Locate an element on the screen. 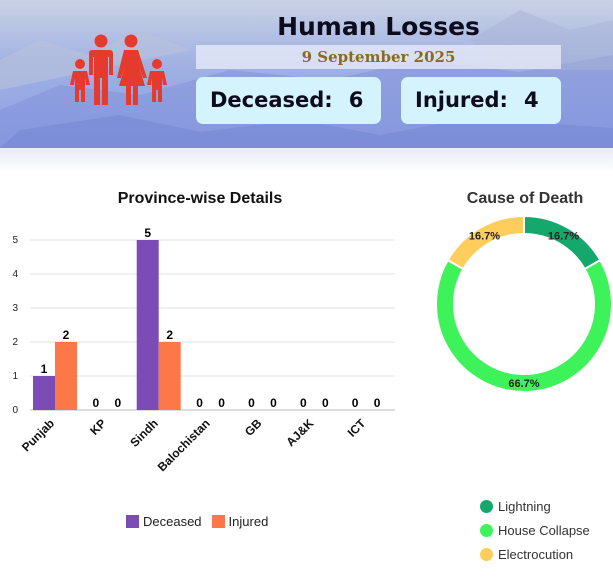 This screenshot has height=577, width=613. bar-chart-title: Province-wise Details is located at coordinates (200, 198).